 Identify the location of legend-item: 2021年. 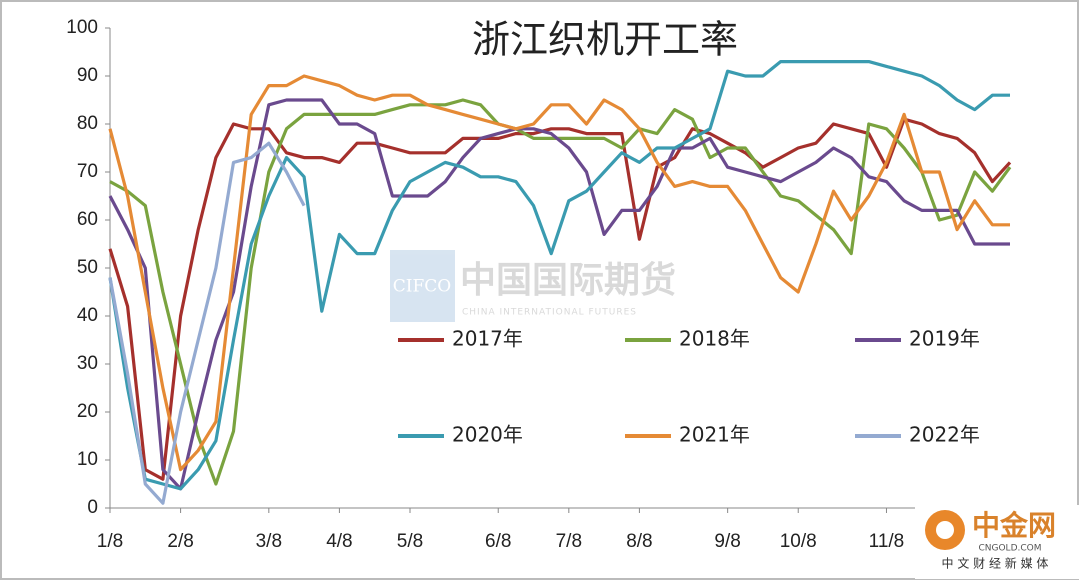
(687, 435).